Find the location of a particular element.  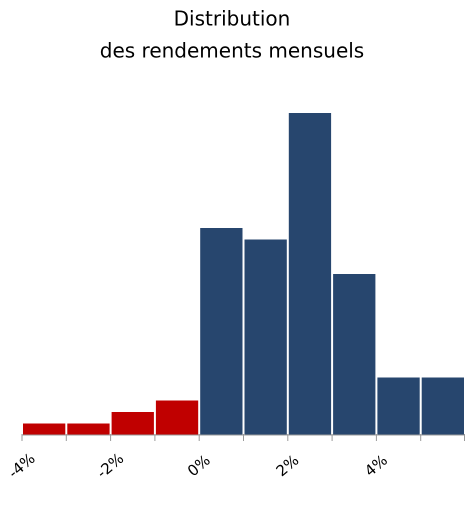

x-tick-label: 4% is located at coordinates (376, 465).